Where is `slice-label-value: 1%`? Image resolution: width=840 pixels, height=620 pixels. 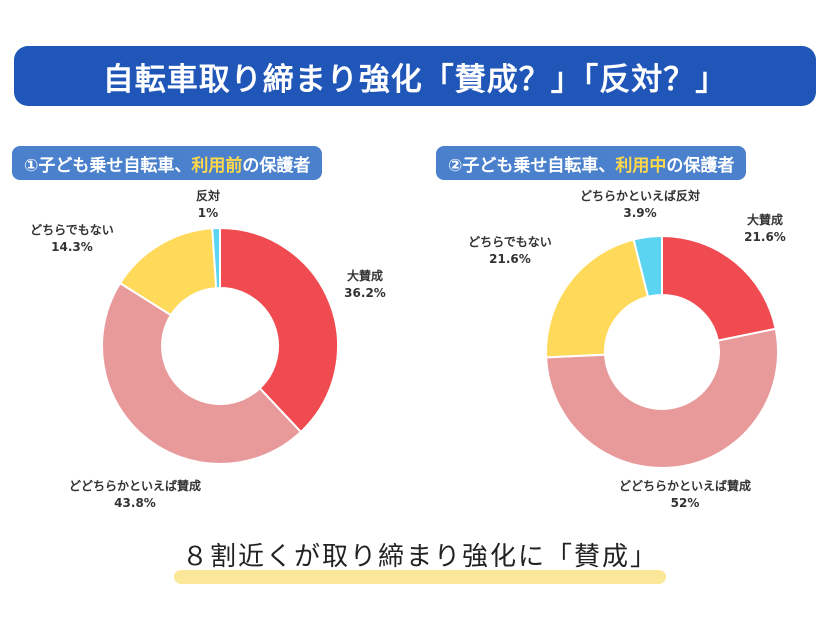
slice-label-value: 1% is located at coordinates (208, 213).